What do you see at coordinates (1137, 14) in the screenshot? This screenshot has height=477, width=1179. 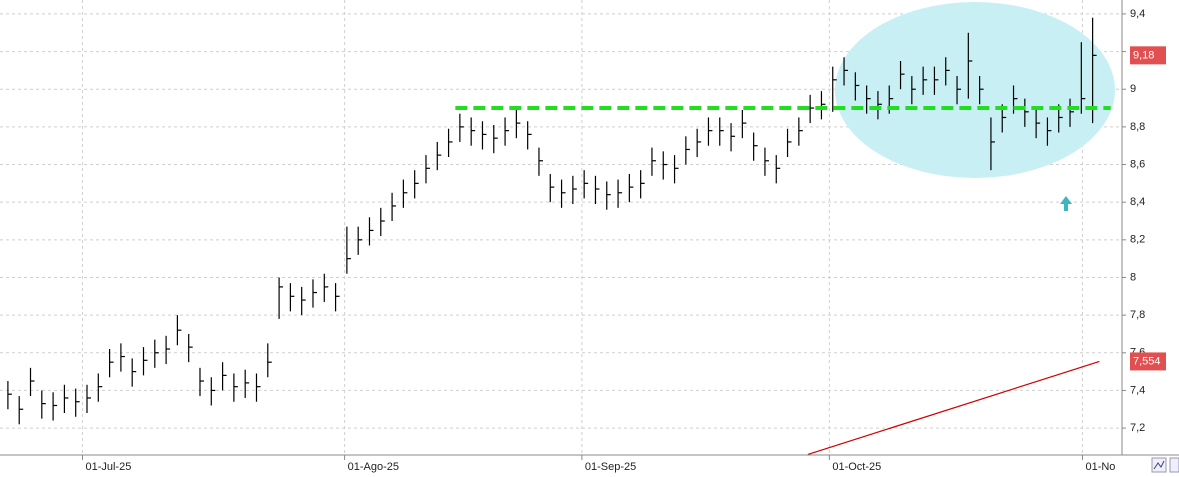 I see `y-tick-label: 9,4` at bounding box center [1137, 14].